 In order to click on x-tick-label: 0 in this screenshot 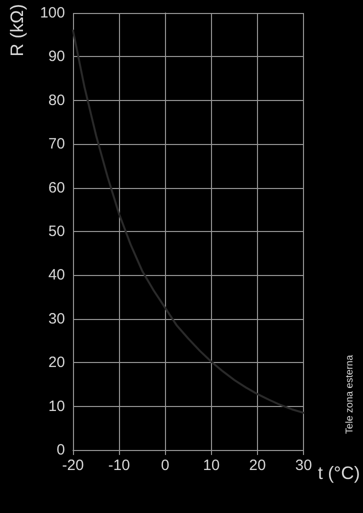, I will do `click(165, 465)`.